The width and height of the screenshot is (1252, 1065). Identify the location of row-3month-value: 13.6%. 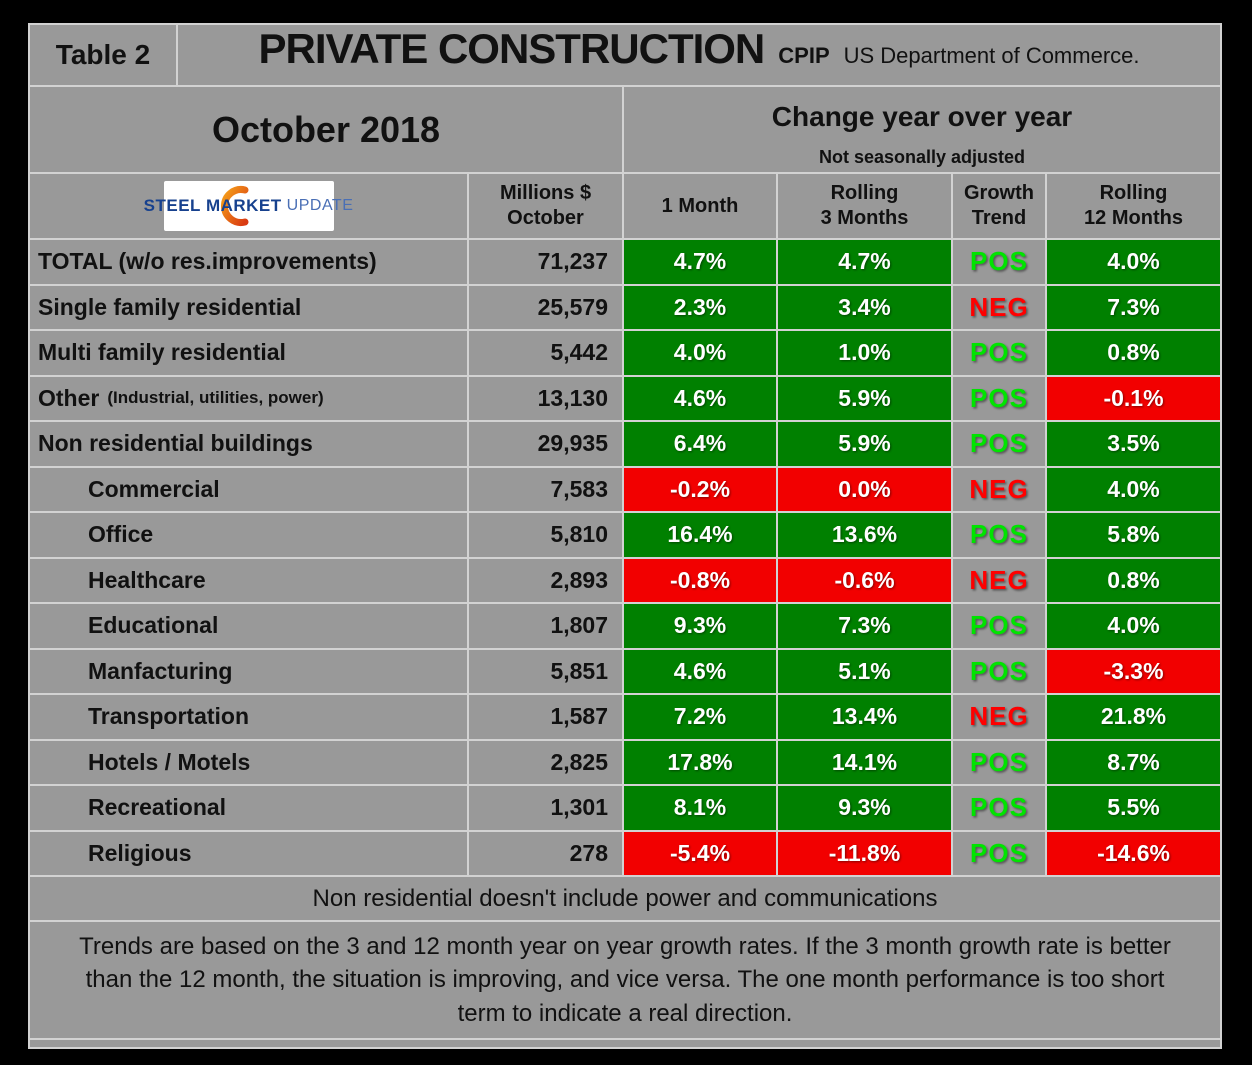
(864, 535).